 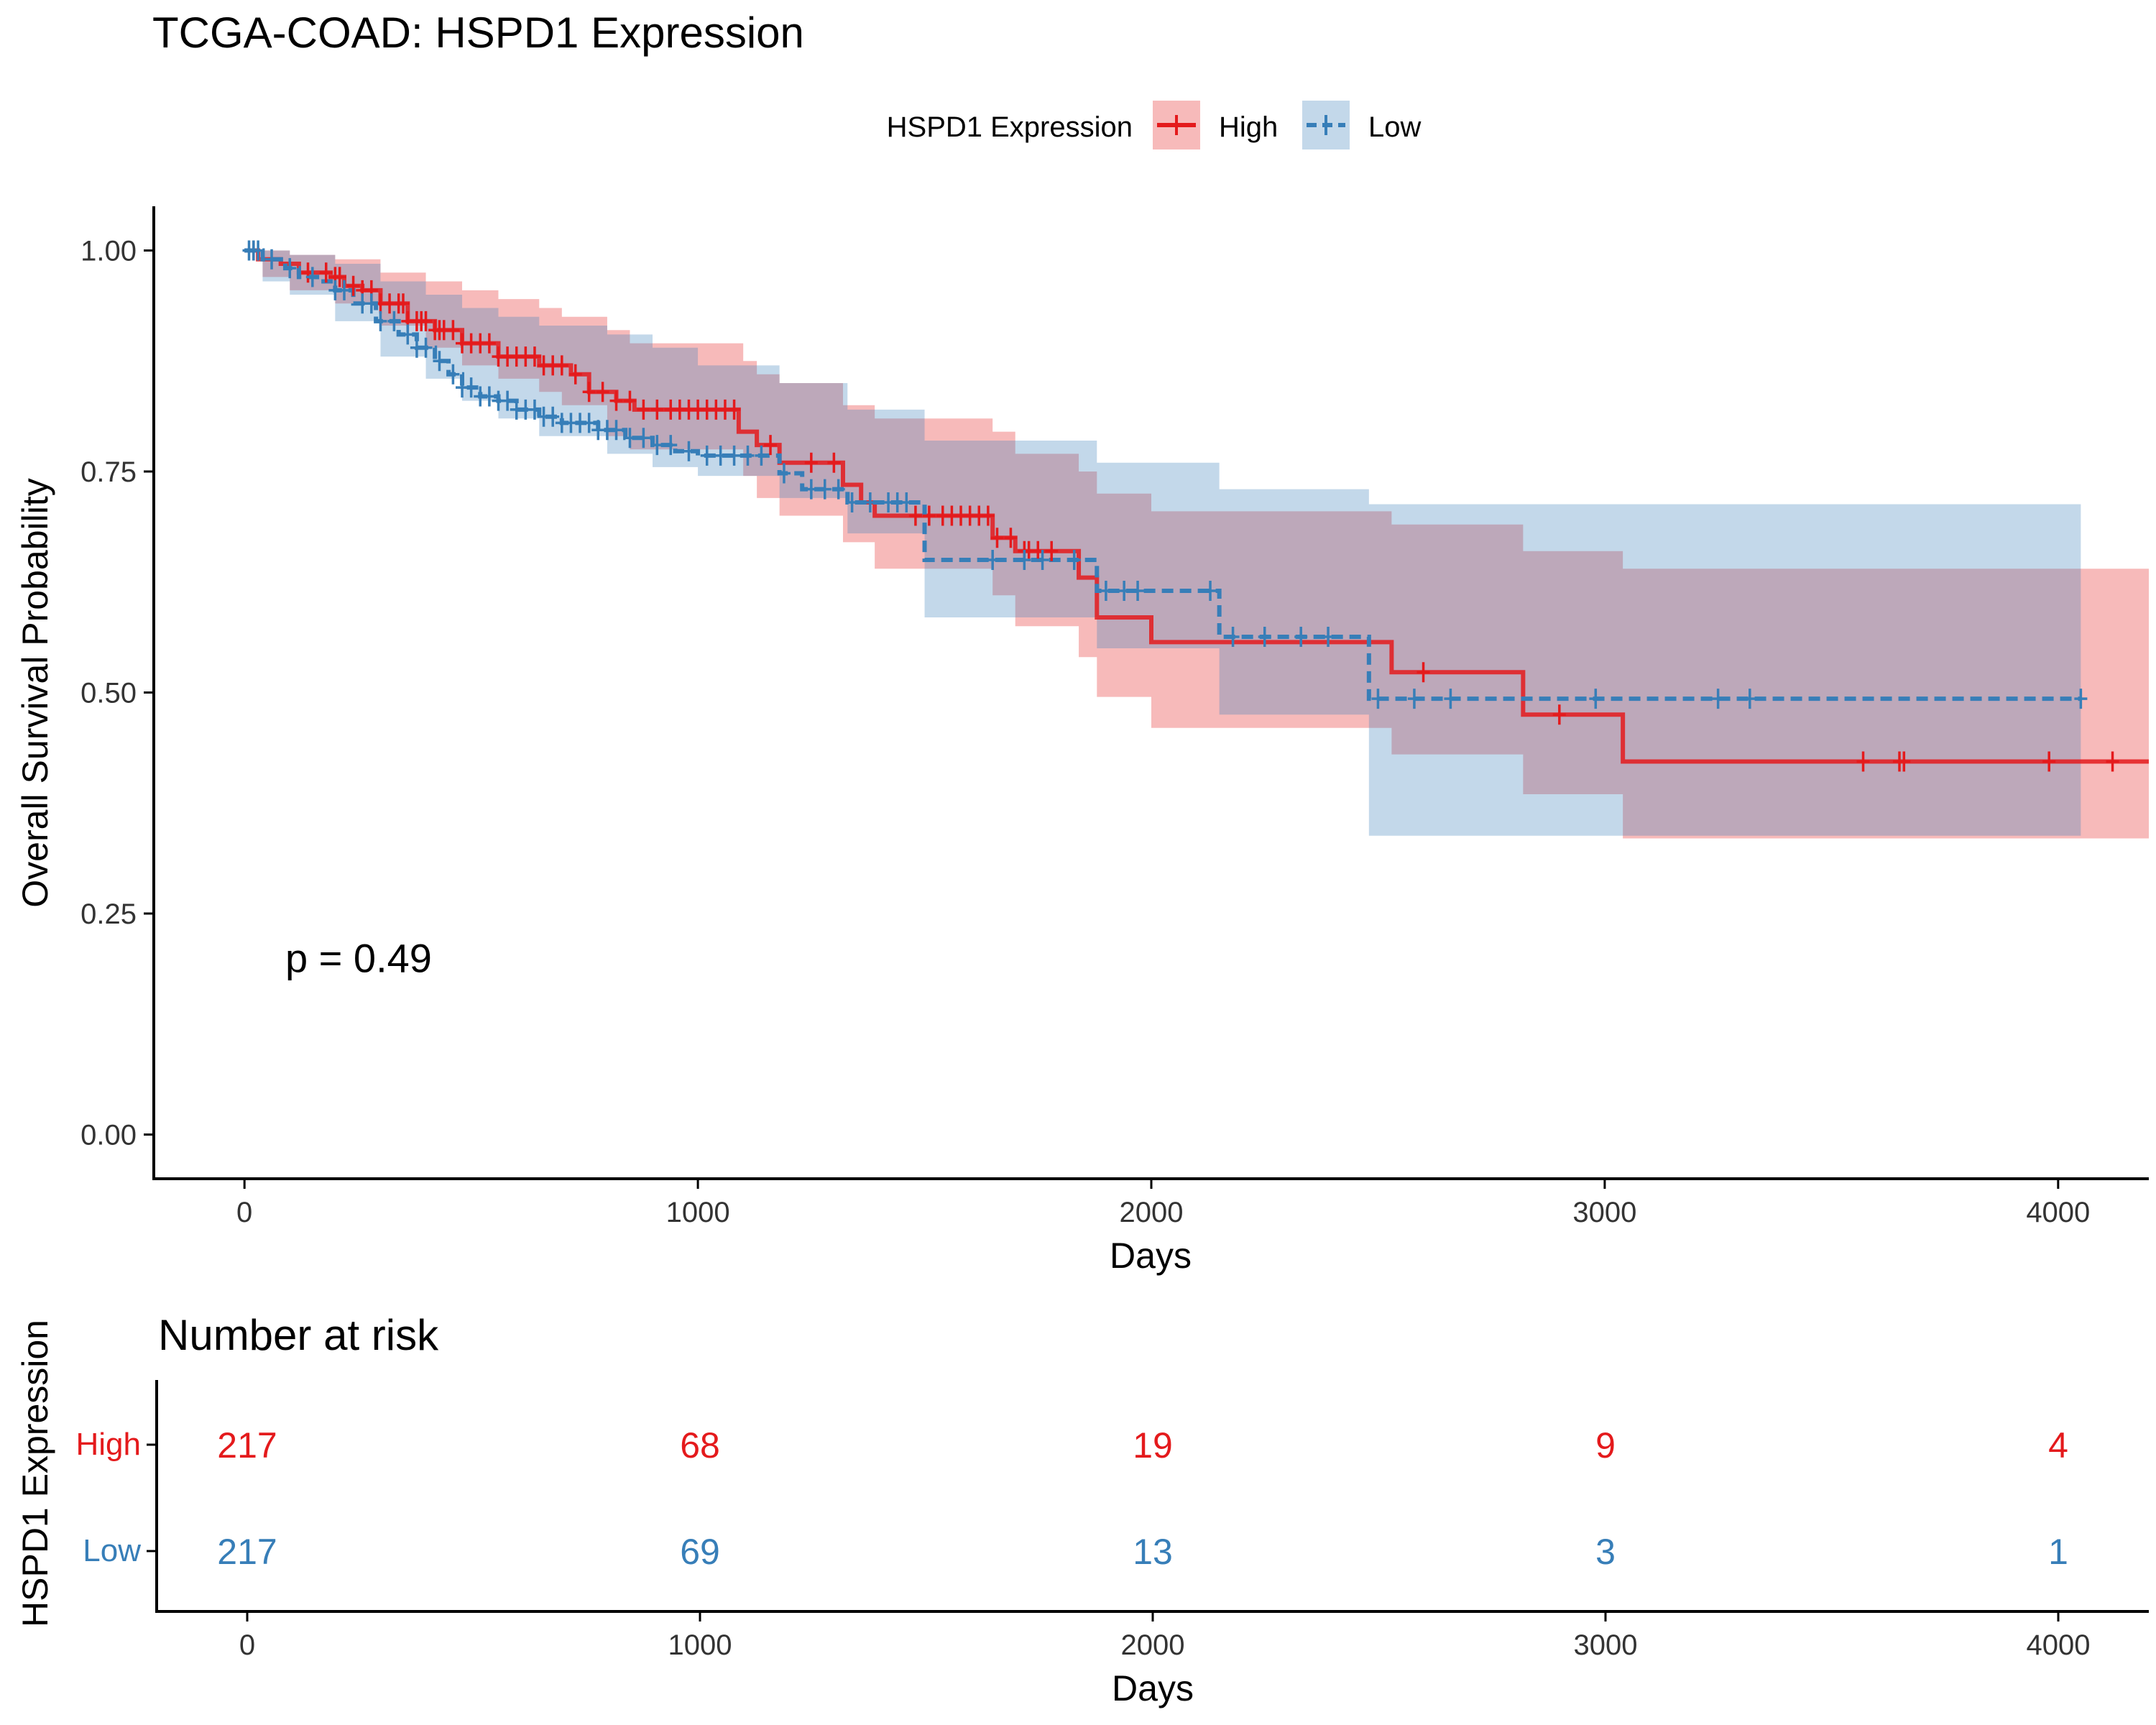 What do you see at coordinates (1152, 1212) in the screenshot?
I see `x-tick-label-2000: 2000` at bounding box center [1152, 1212].